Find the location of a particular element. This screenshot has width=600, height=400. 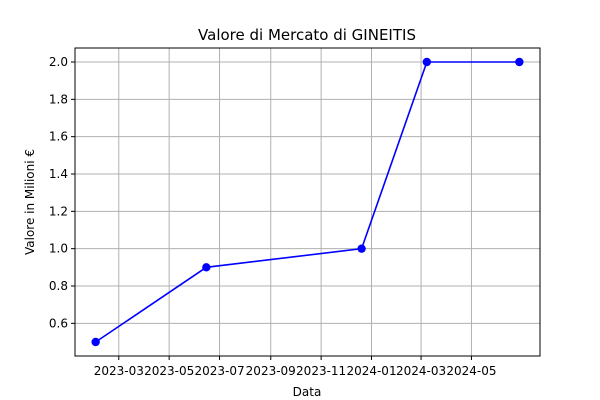

y-tick-label: 0.6 is located at coordinates (58, 323).